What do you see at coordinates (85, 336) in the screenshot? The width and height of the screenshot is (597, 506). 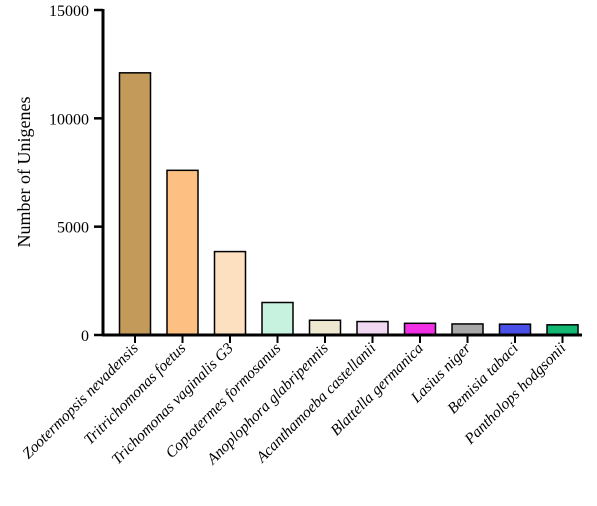 I see `y-tick-label: 0` at bounding box center [85, 336].